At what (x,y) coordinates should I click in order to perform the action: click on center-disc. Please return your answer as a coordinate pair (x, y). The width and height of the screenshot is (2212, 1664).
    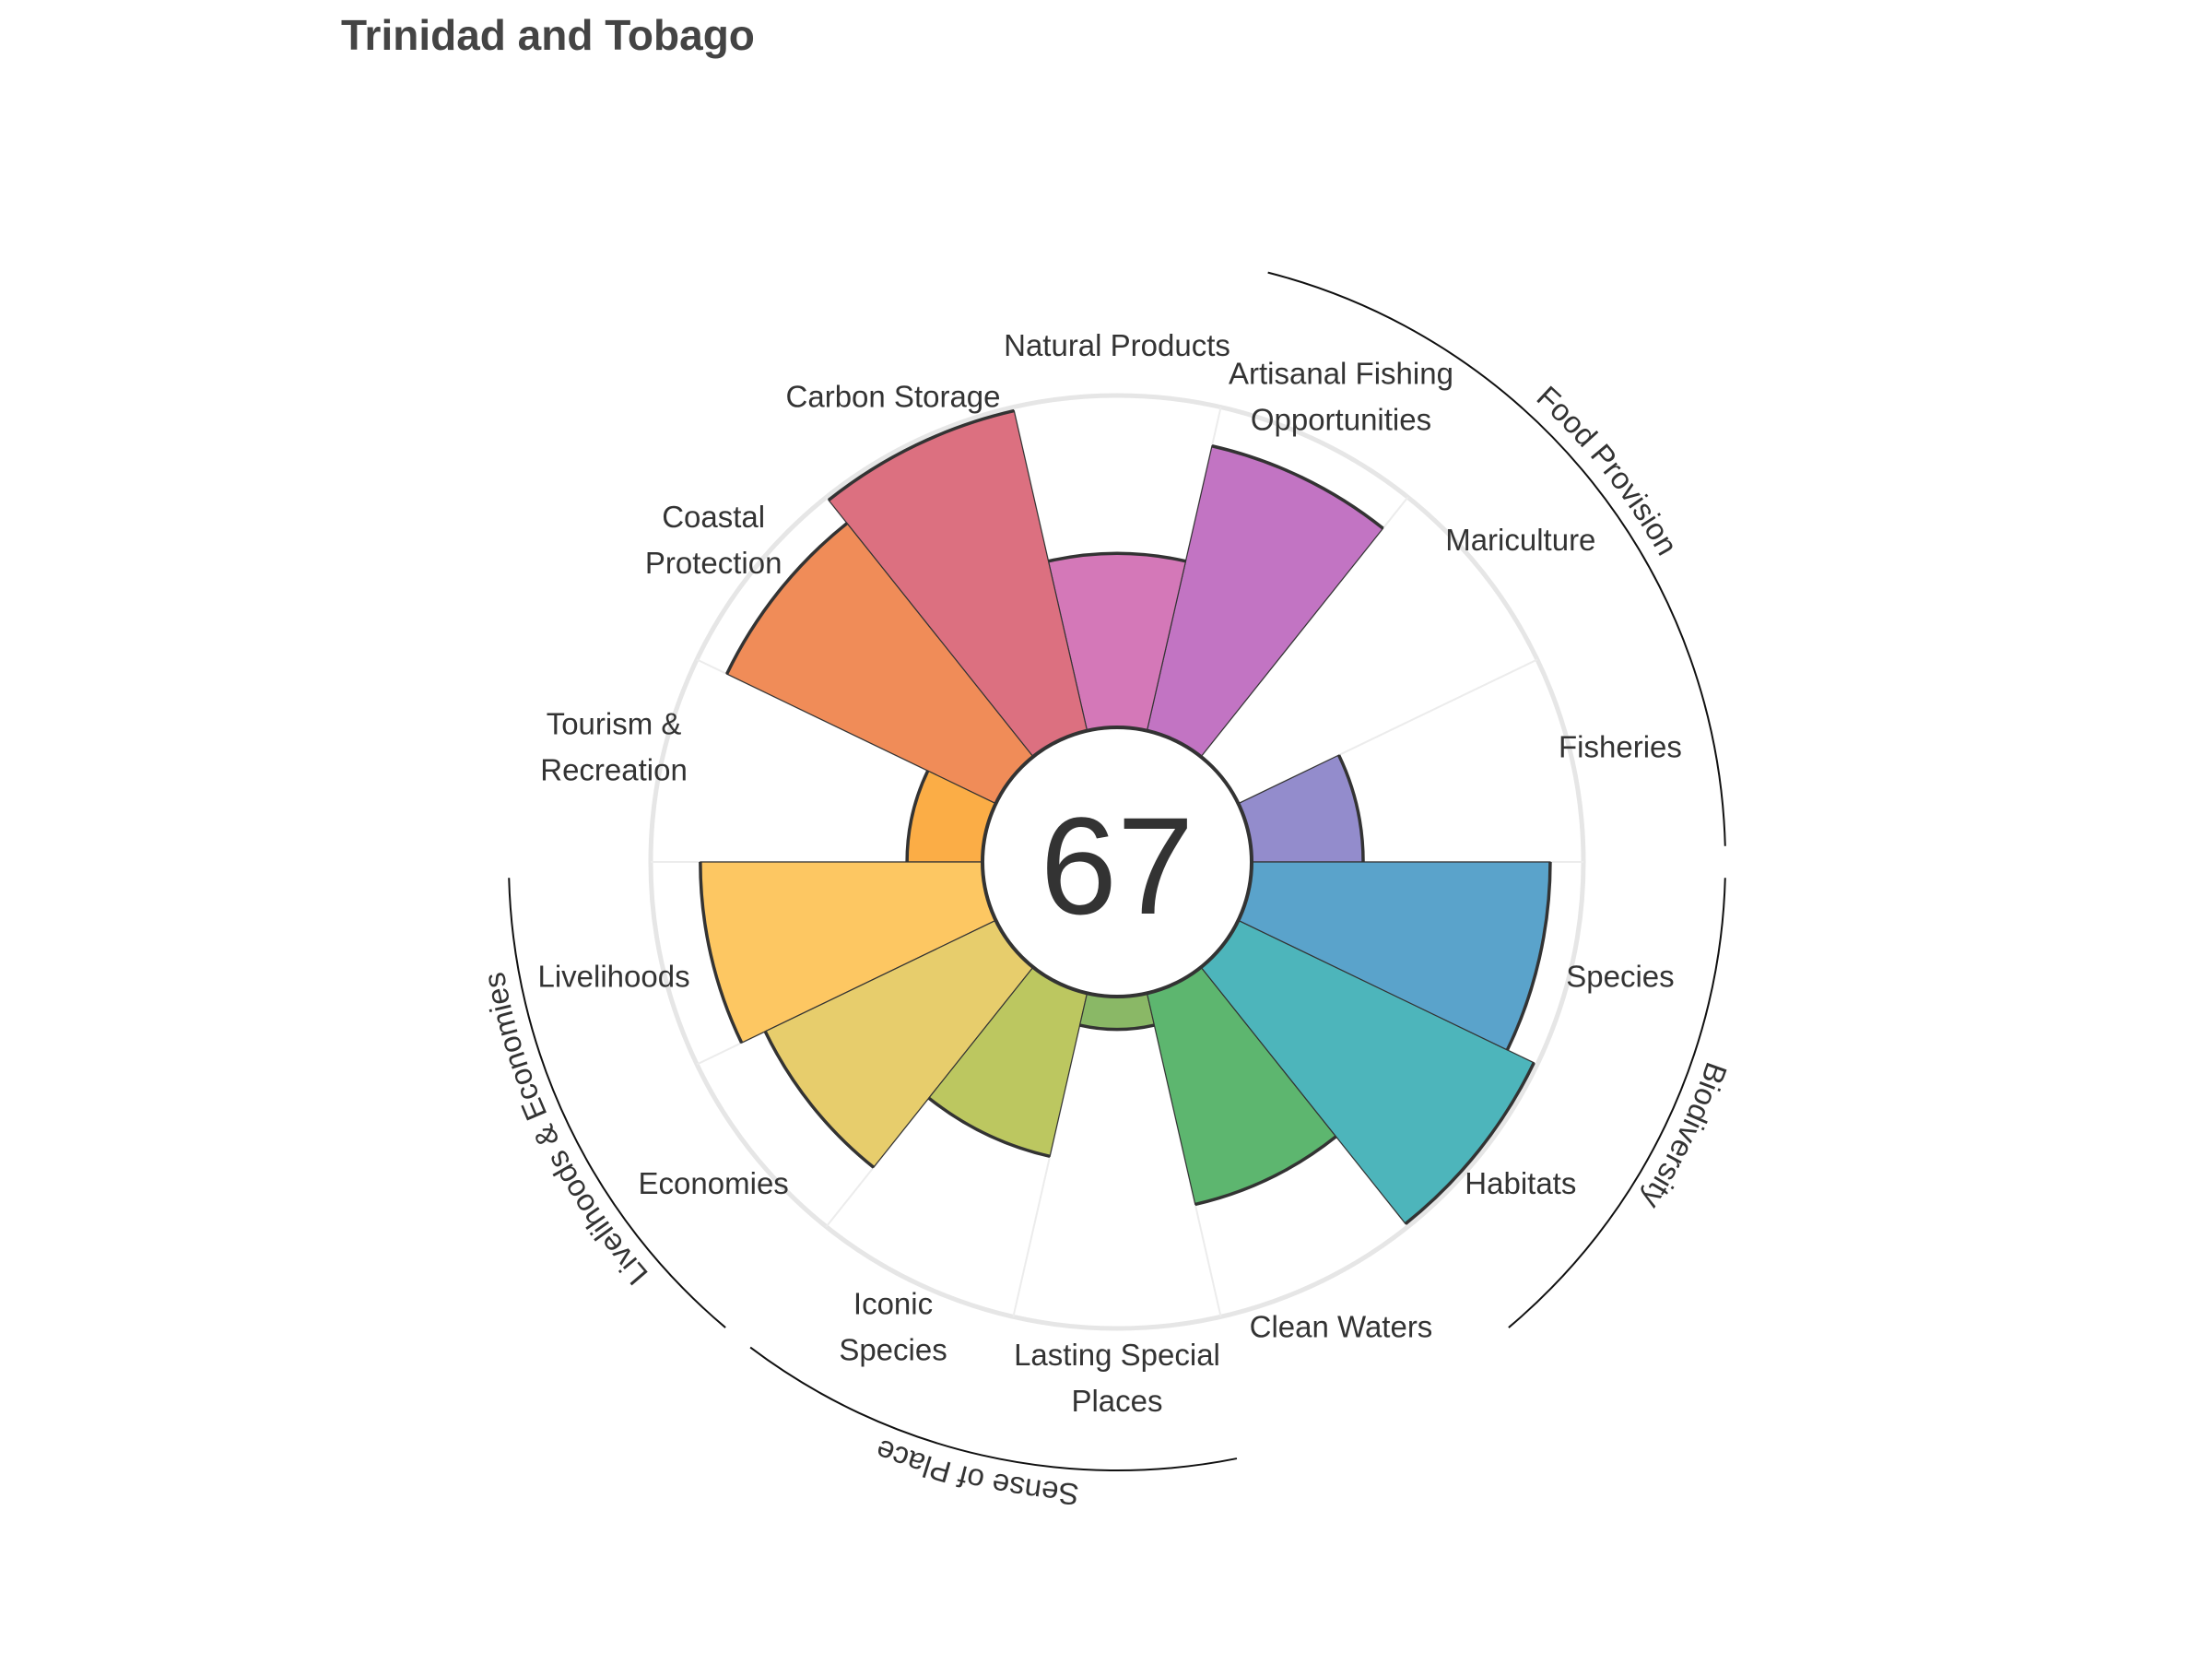
    Looking at the image, I should click on (1117, 862).